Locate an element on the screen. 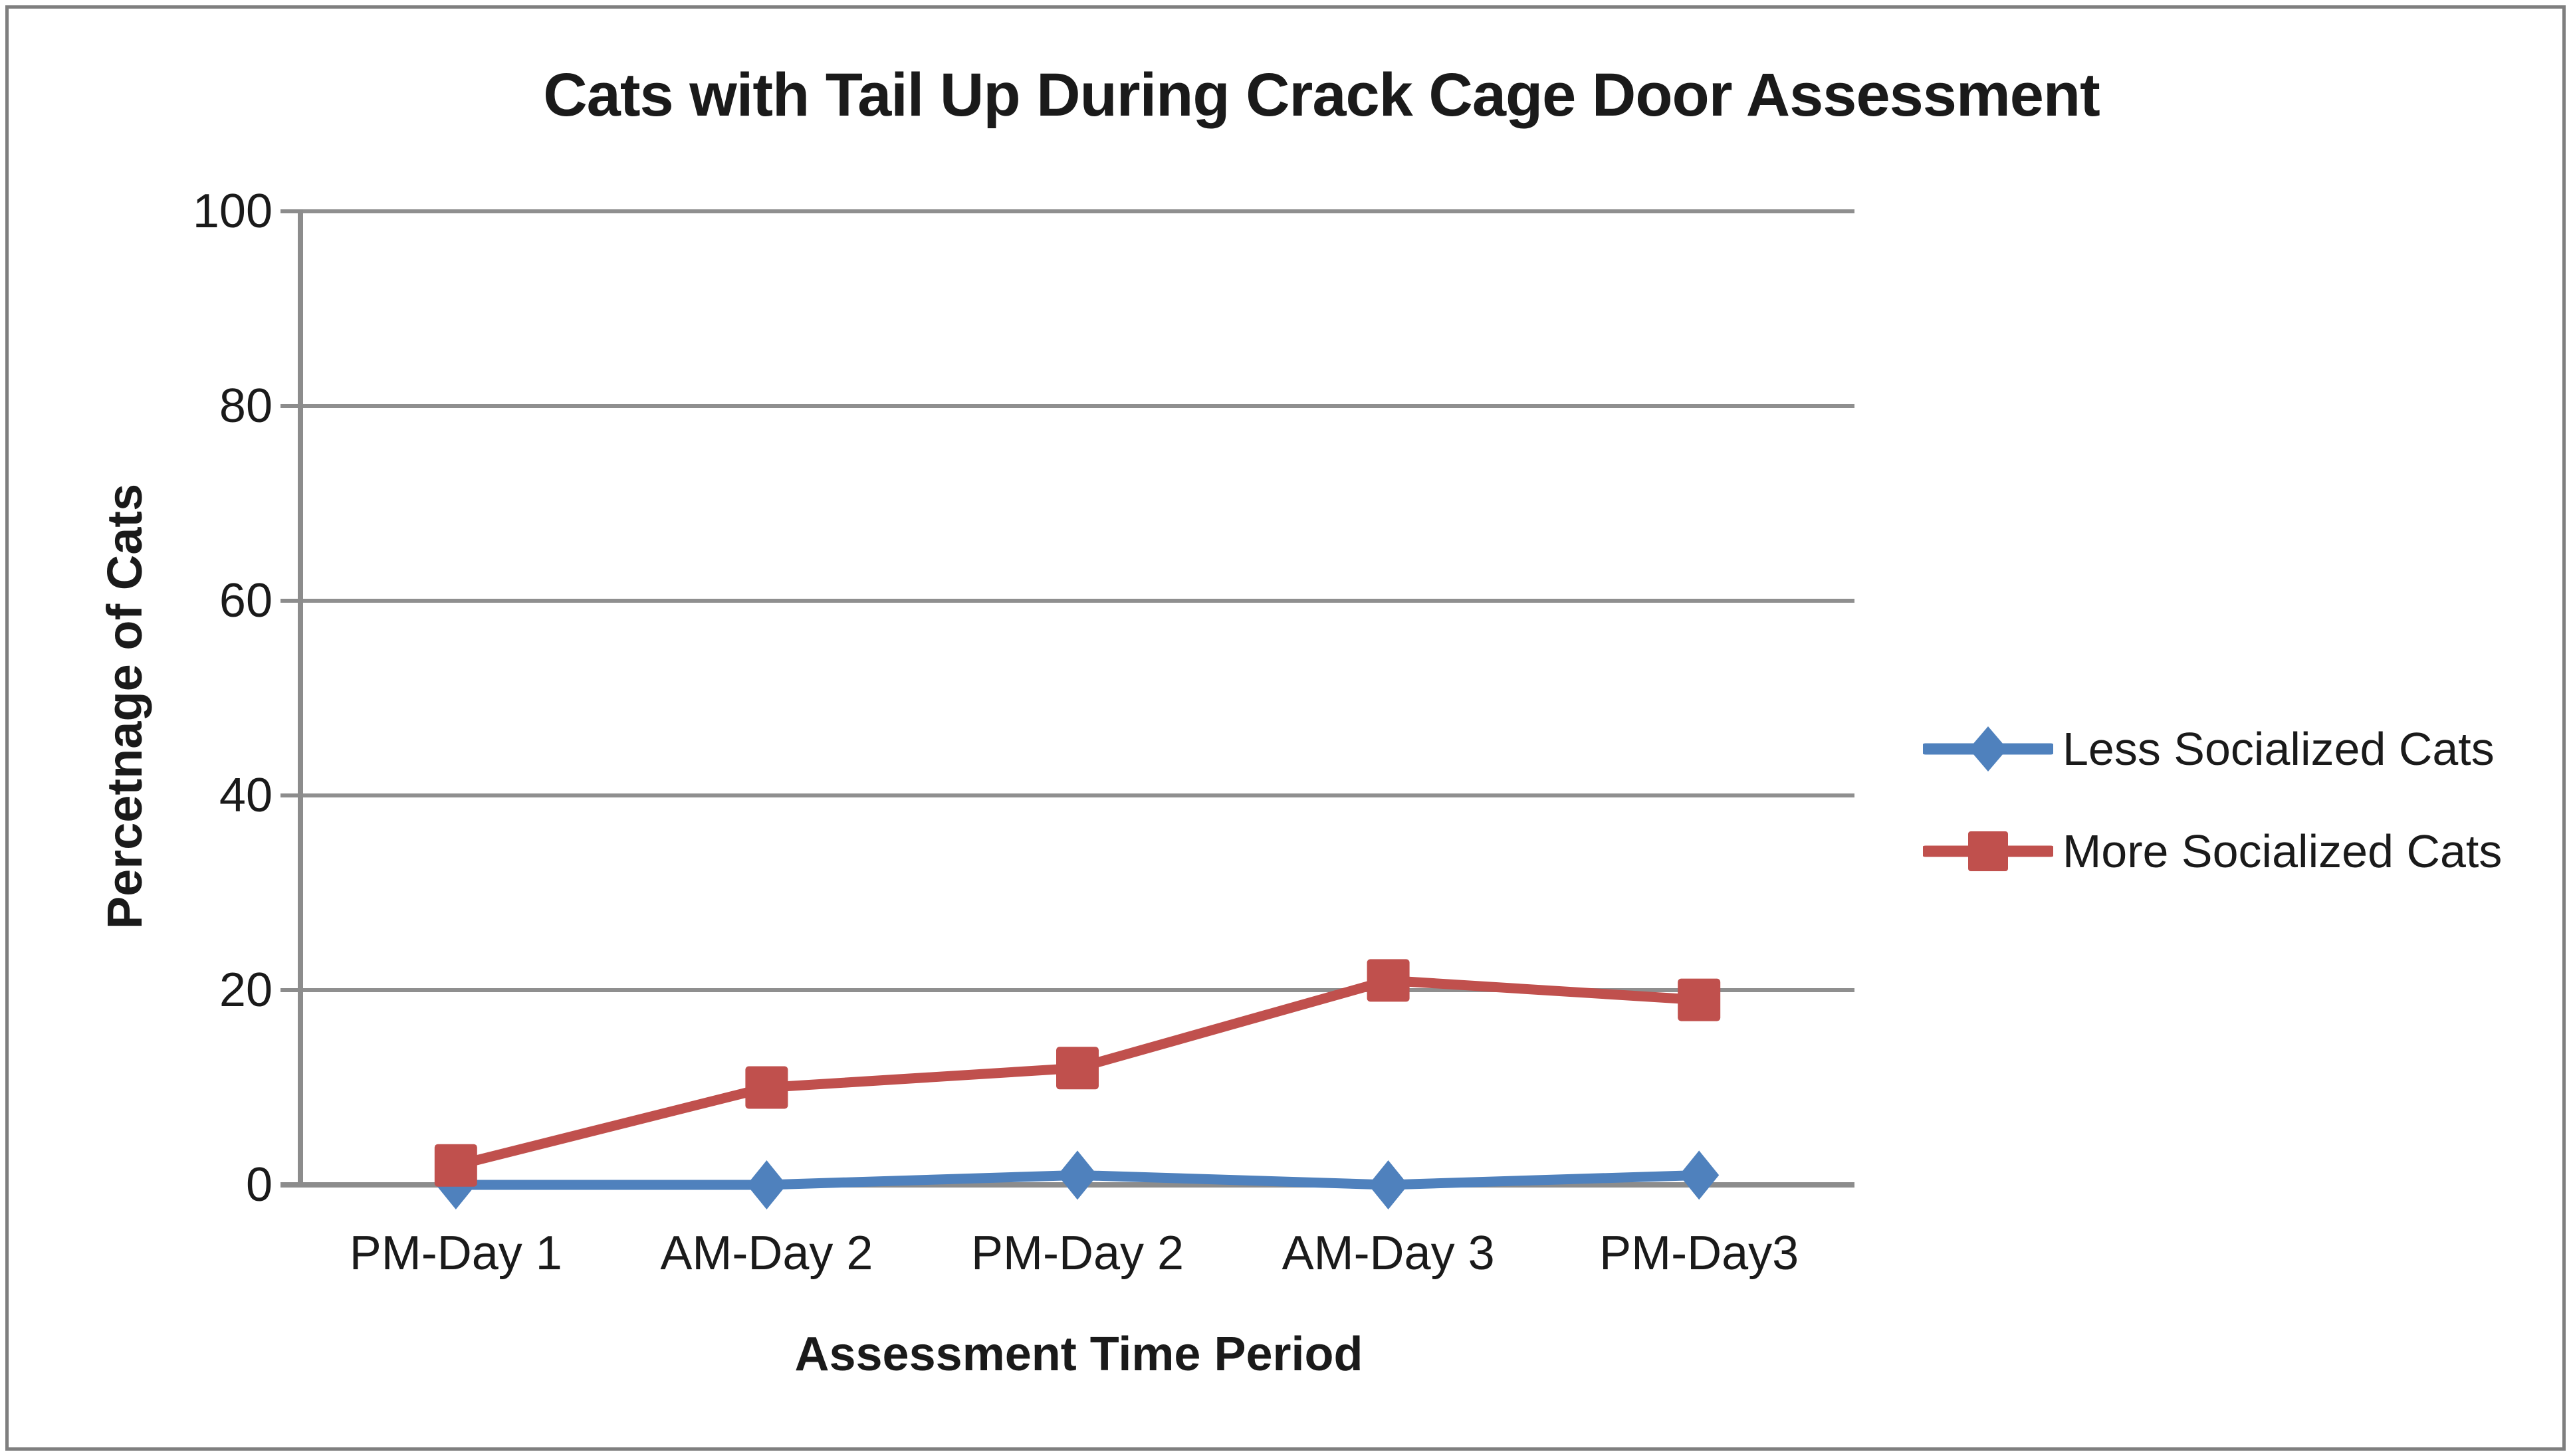 The height and width of the screenshot is (1456, 2571). legend-marker-square-icon is located at coordinates (1988, 851).